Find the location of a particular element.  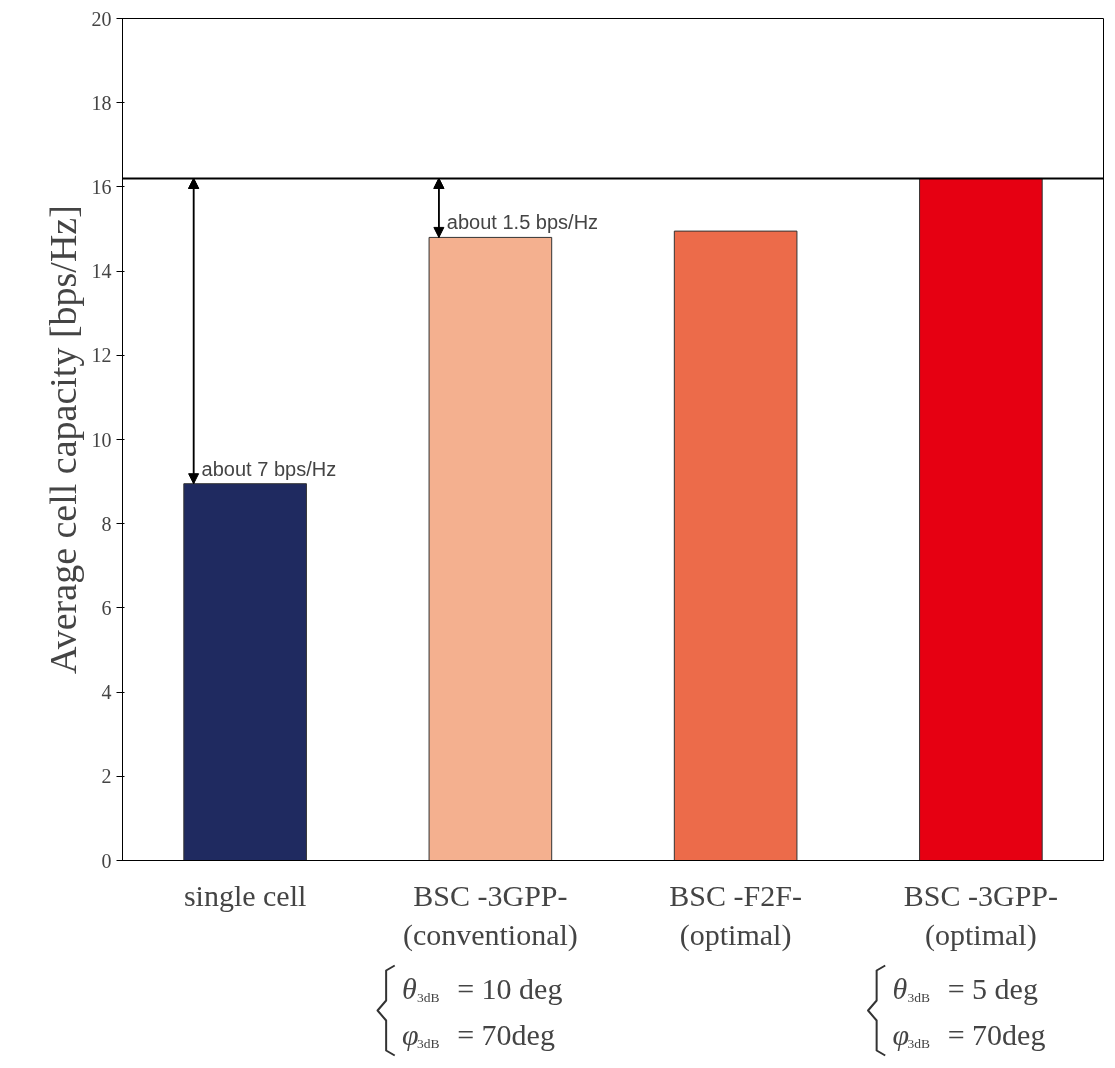

x-tick-label: BSC -F2F- (optimal) is located at coordinates (735, 915).